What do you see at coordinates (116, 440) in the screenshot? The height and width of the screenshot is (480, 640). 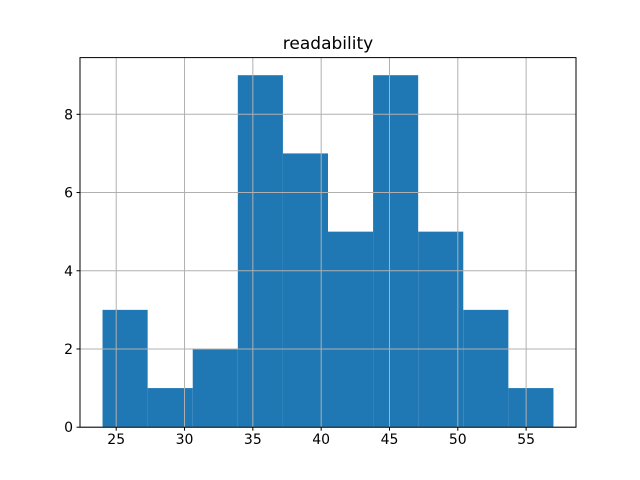 I see `x-tick-label-25: 25` at bounding box center [116, 440].